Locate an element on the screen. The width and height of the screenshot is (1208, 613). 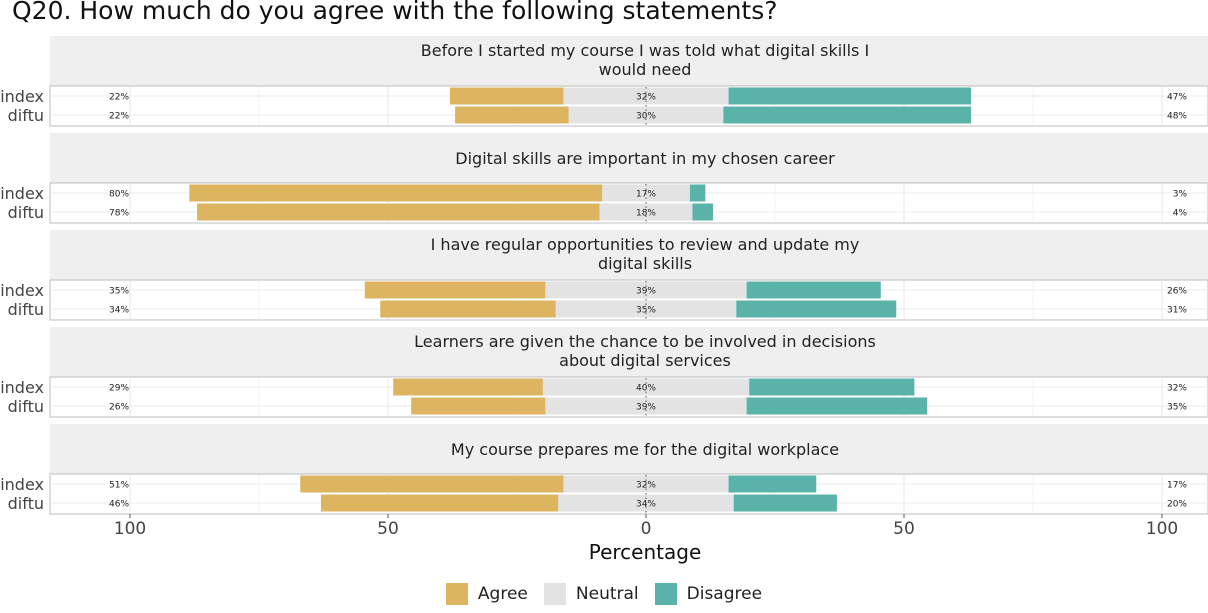
y-tick-diftu-4: diftu is located at coordinates (26, 406).